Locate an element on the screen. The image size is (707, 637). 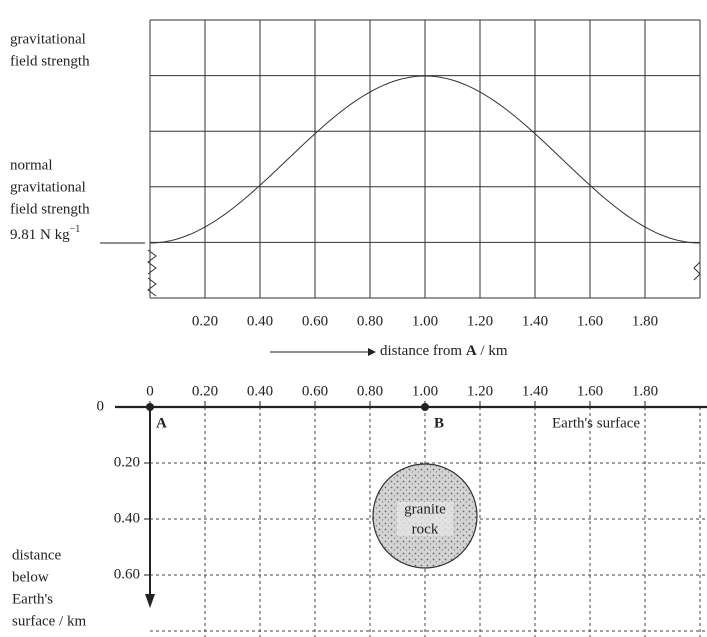
point-b-label: B is located at coordinates (439, 423).